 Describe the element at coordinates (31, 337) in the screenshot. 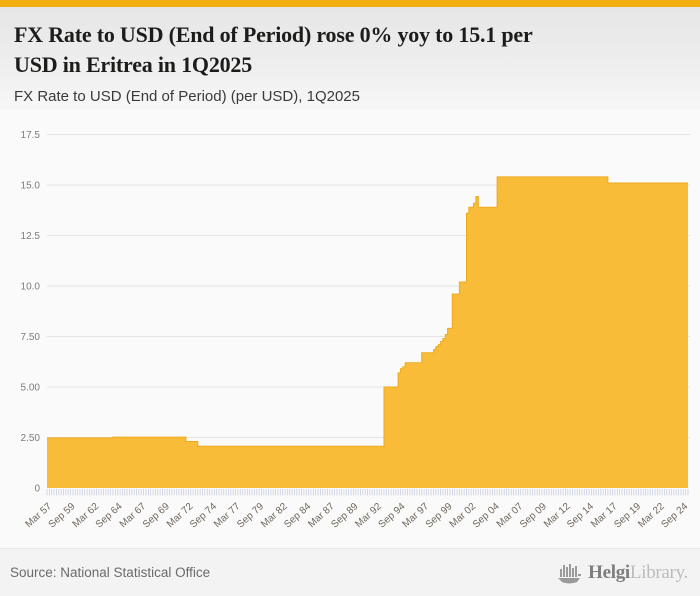

I see `svg-text: 7.50` at that location.